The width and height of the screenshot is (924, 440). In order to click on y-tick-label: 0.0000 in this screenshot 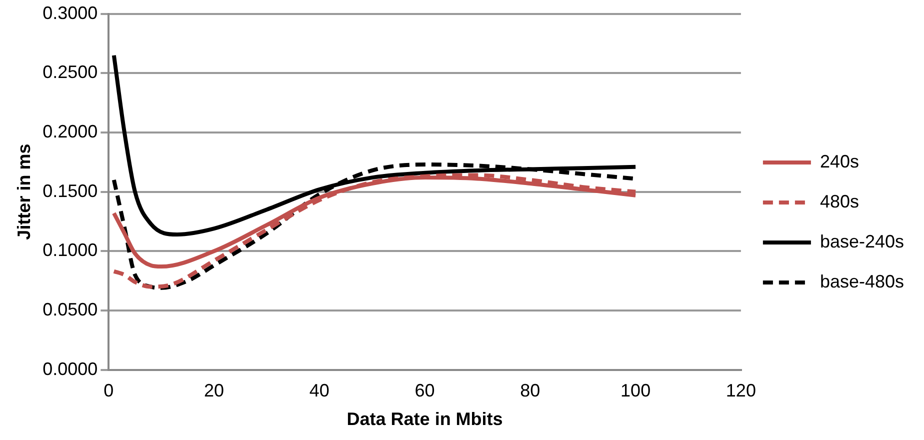, I will do `click(70, 368)`.